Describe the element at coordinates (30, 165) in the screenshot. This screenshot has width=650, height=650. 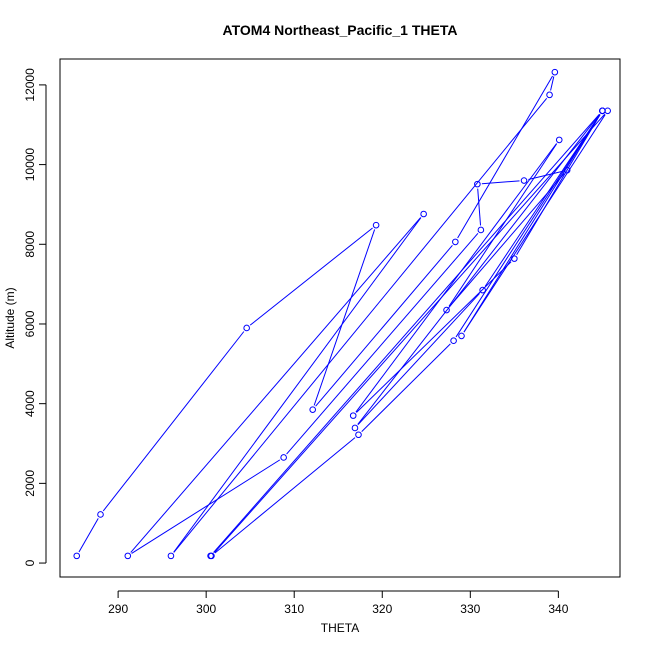
I see `y-tick-label: 10000` at that location.